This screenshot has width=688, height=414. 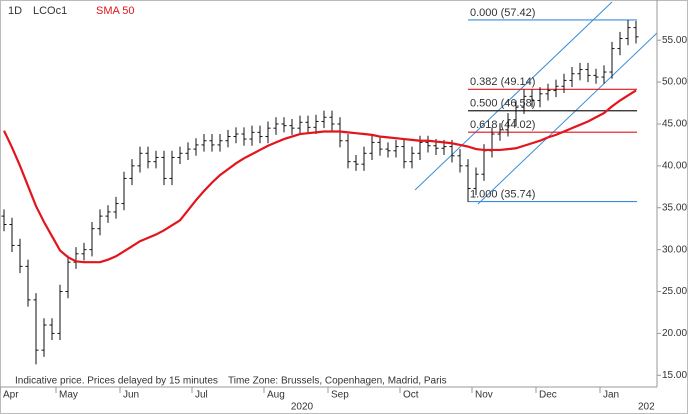 I want to click on x-tick-label: Aug, so click(x=276, y=395).